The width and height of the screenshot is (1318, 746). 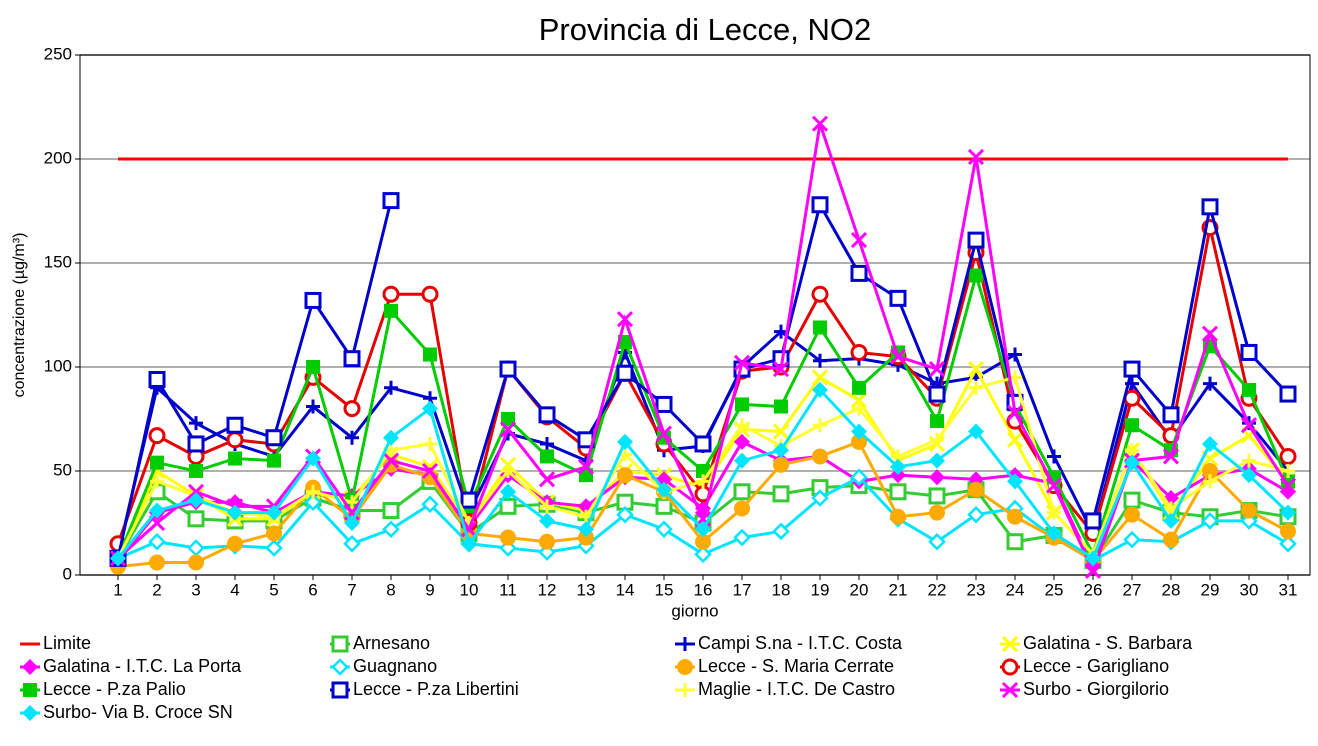 What do you see at coordinates (796, 666) in the screenshot?
I see `legend-label: Lecce - S. Maria Cerrate` at bounding box center [796, 666].